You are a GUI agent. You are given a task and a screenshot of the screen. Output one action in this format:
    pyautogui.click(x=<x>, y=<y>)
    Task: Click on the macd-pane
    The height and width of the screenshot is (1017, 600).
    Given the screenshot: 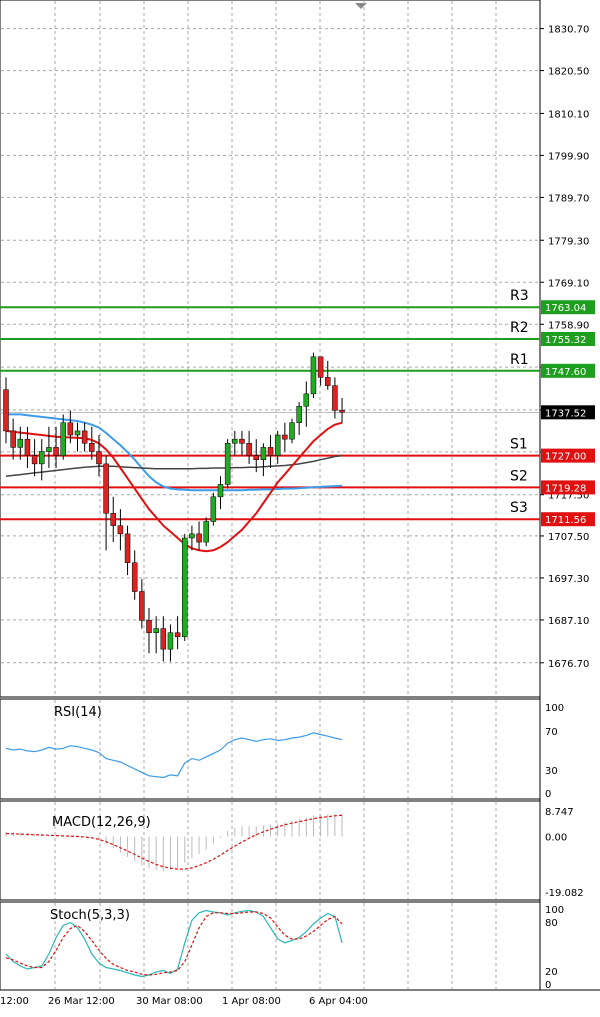 What is the action you would take?
    pyautogui.click(x=270, y=850)
    